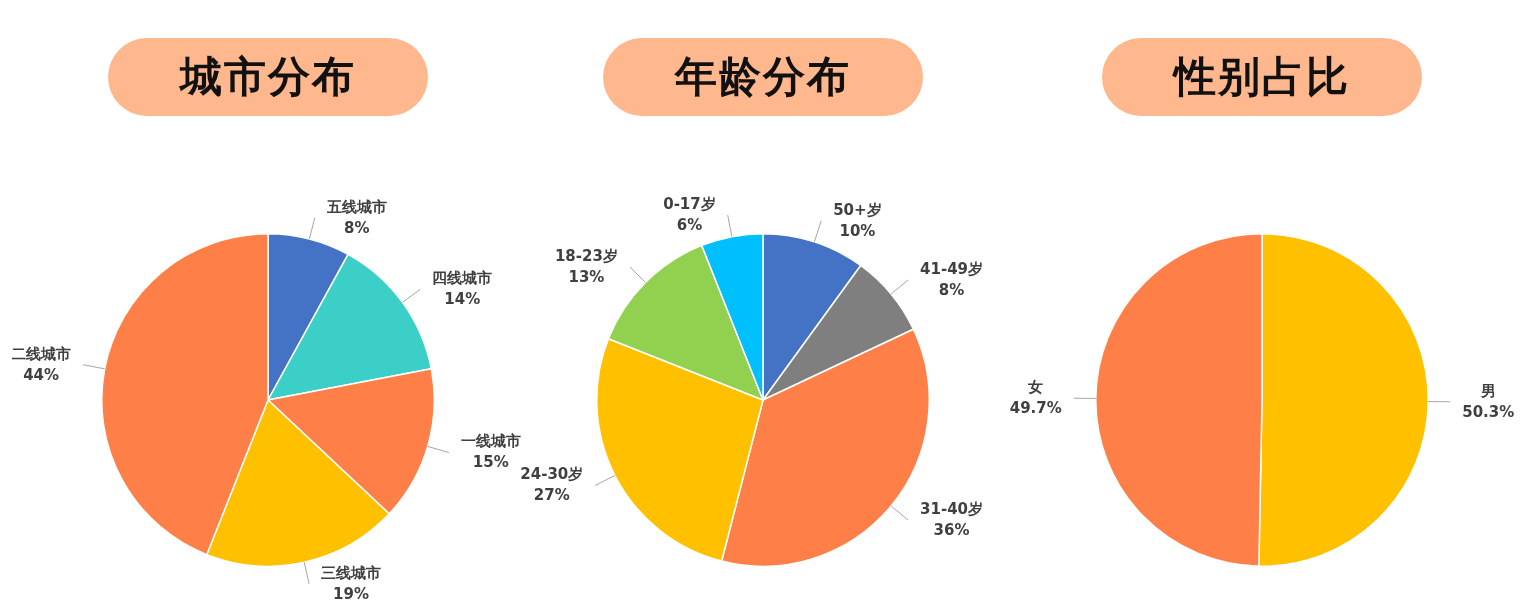  I want to click on slice-label: 三线城市, so click(351, 572).